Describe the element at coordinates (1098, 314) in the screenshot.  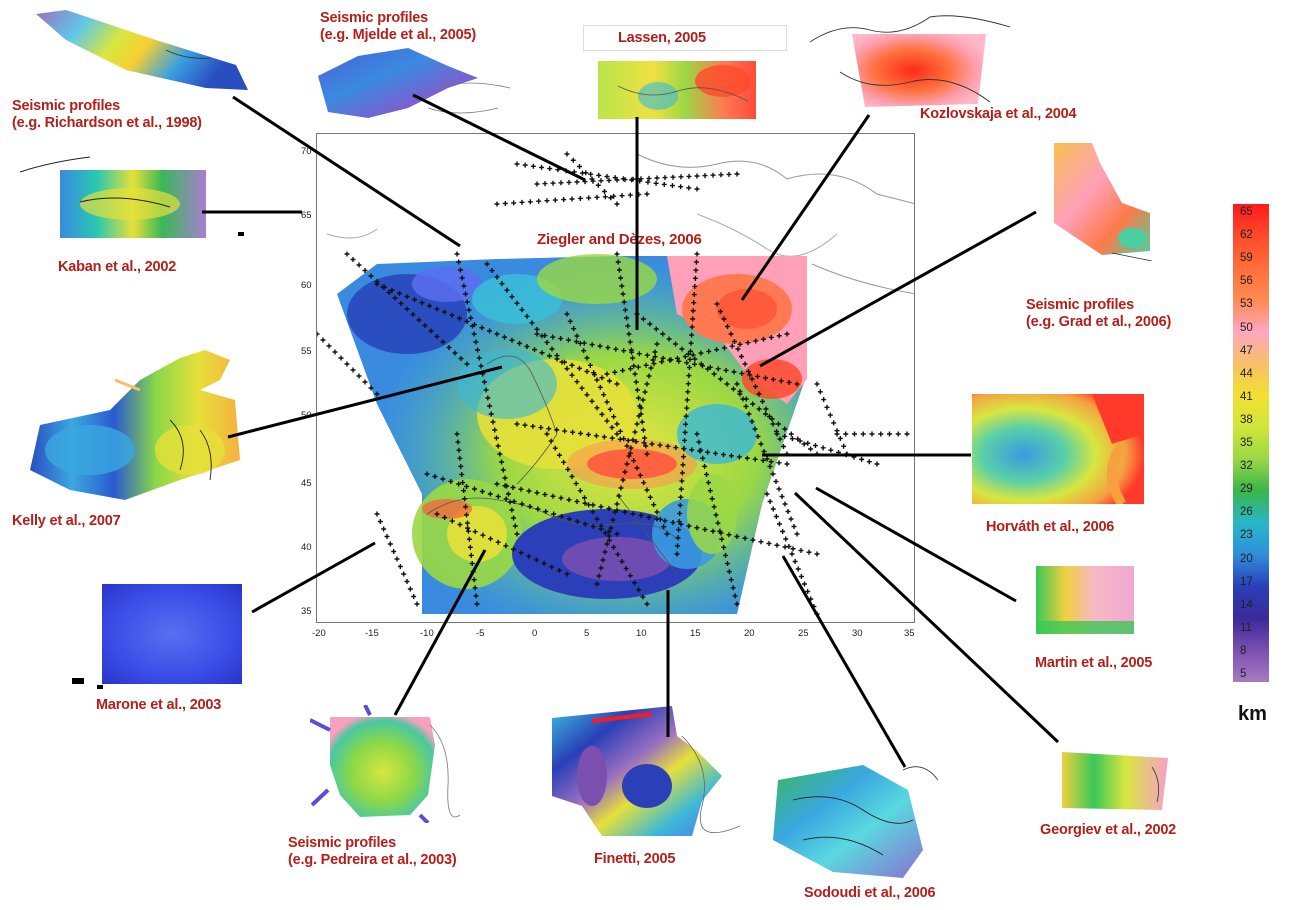
I see `label-grad: Seismic profiles (e.g. Grad et al., 2006)` at that location.